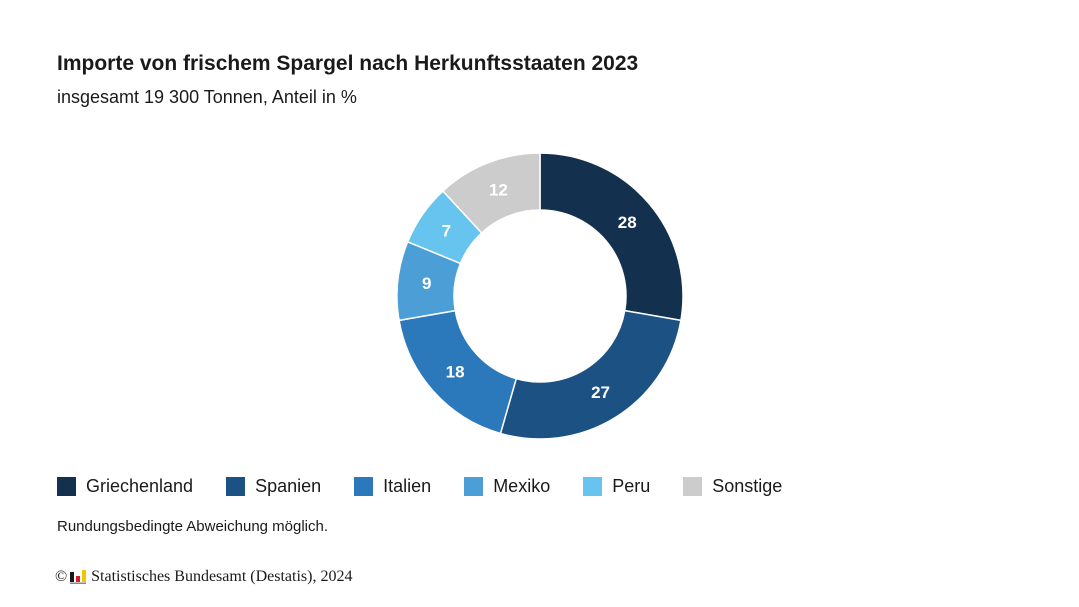 The width and height of the screenshot is (1079, 607). I want to click on legend-item-griechenland: Griechenland, so click(125, 486).